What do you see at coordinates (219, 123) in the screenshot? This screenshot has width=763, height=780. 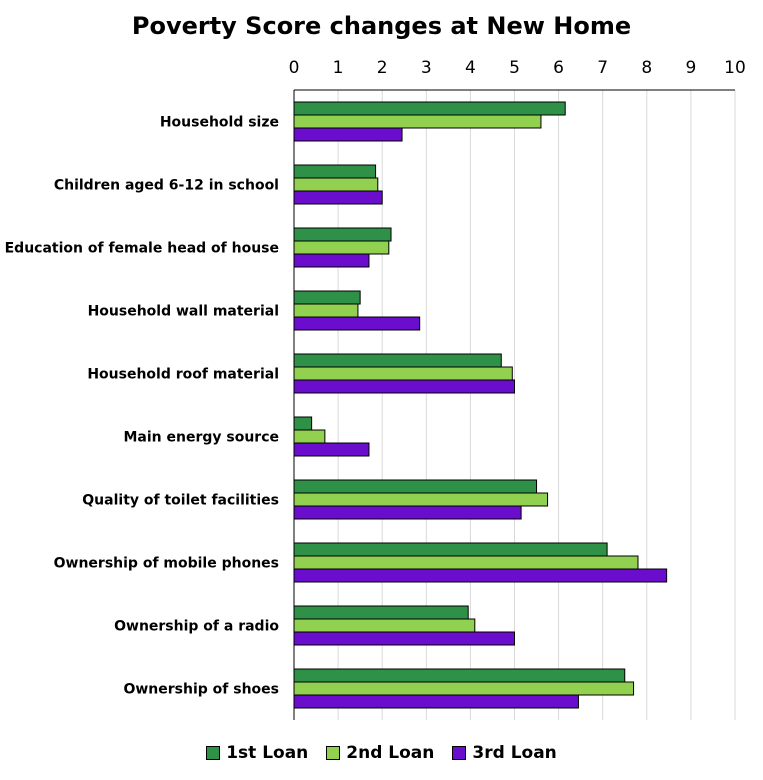 I see `category-label: Household size` at bounding box center [219, 123].